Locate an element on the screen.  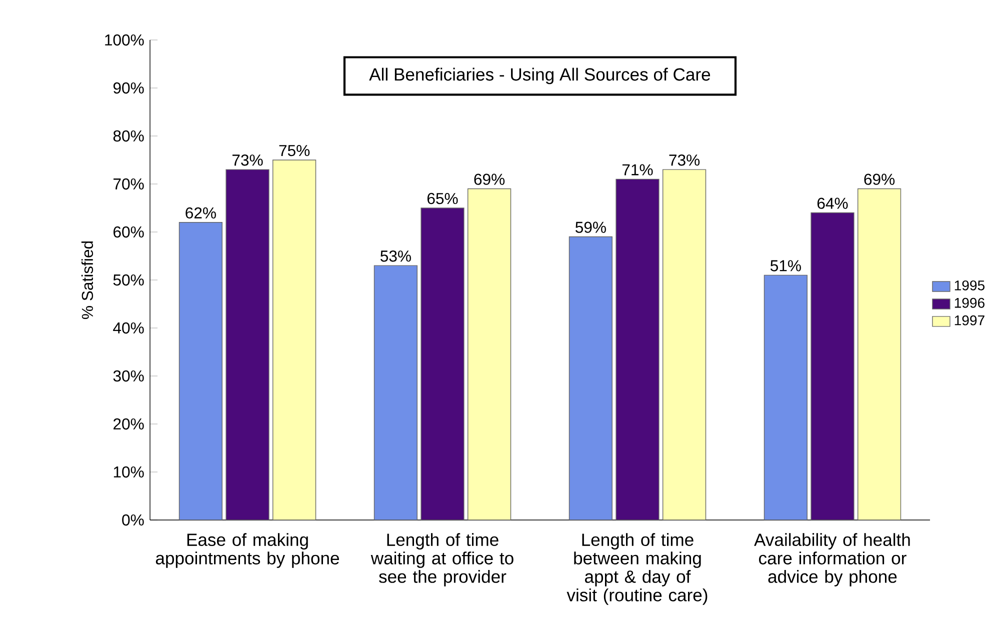
data-label: 64% is located at coordinates (832, 203).